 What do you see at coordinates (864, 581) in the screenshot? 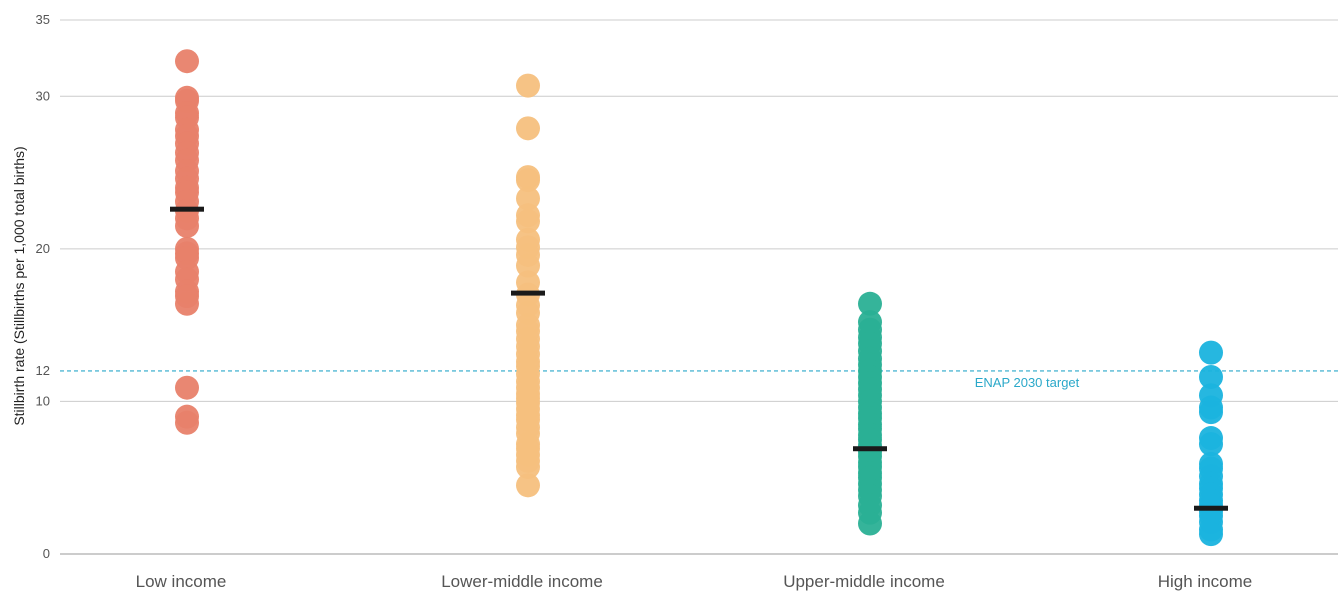
I see `category-label: Upper-middle income` at bounding box center [864, 581].